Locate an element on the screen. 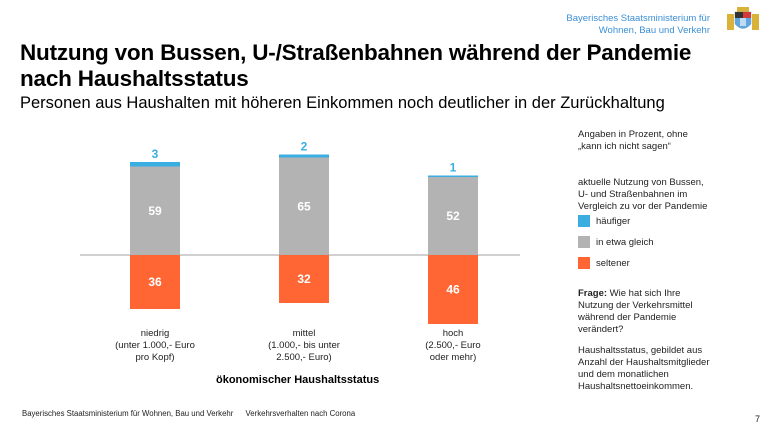 The image size is (770, 433). category-label-line: 2.500,- Euro) is located at coordinates (304, 357).